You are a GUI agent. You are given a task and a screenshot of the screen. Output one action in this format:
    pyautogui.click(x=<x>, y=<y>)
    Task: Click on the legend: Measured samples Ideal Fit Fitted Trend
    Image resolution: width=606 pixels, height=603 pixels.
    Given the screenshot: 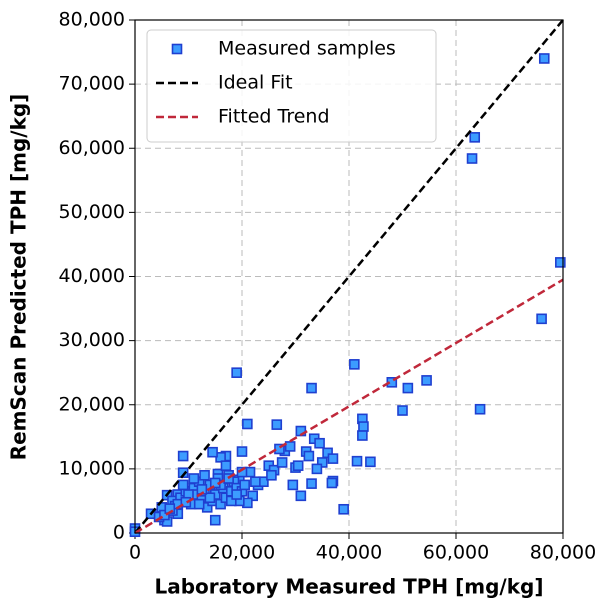 What is the action you would take?
    pyautogui.click(x=291, y=86)
    